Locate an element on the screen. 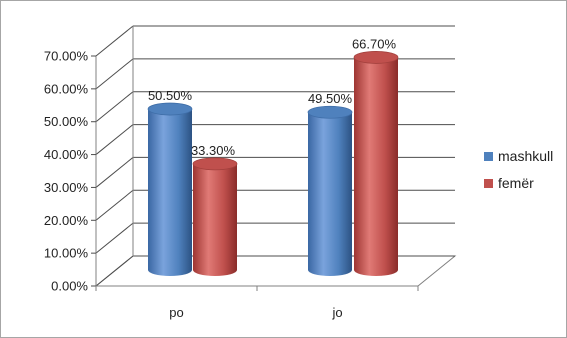  legend-label-femër: femër is located at coordinates (516, 183).